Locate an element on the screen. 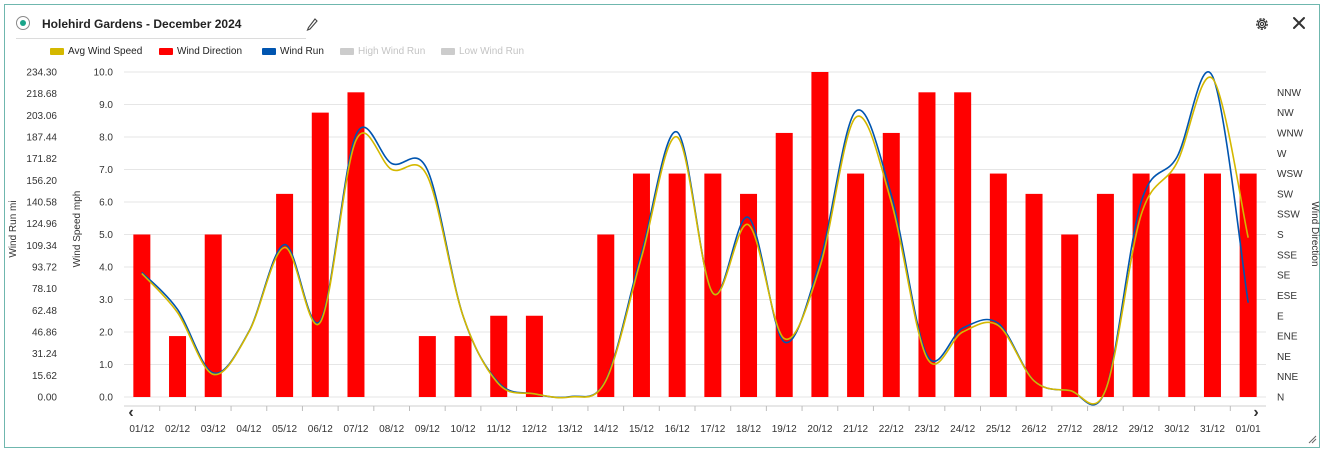  legend-label: High Wind Run is located at coordinates (392, 51).